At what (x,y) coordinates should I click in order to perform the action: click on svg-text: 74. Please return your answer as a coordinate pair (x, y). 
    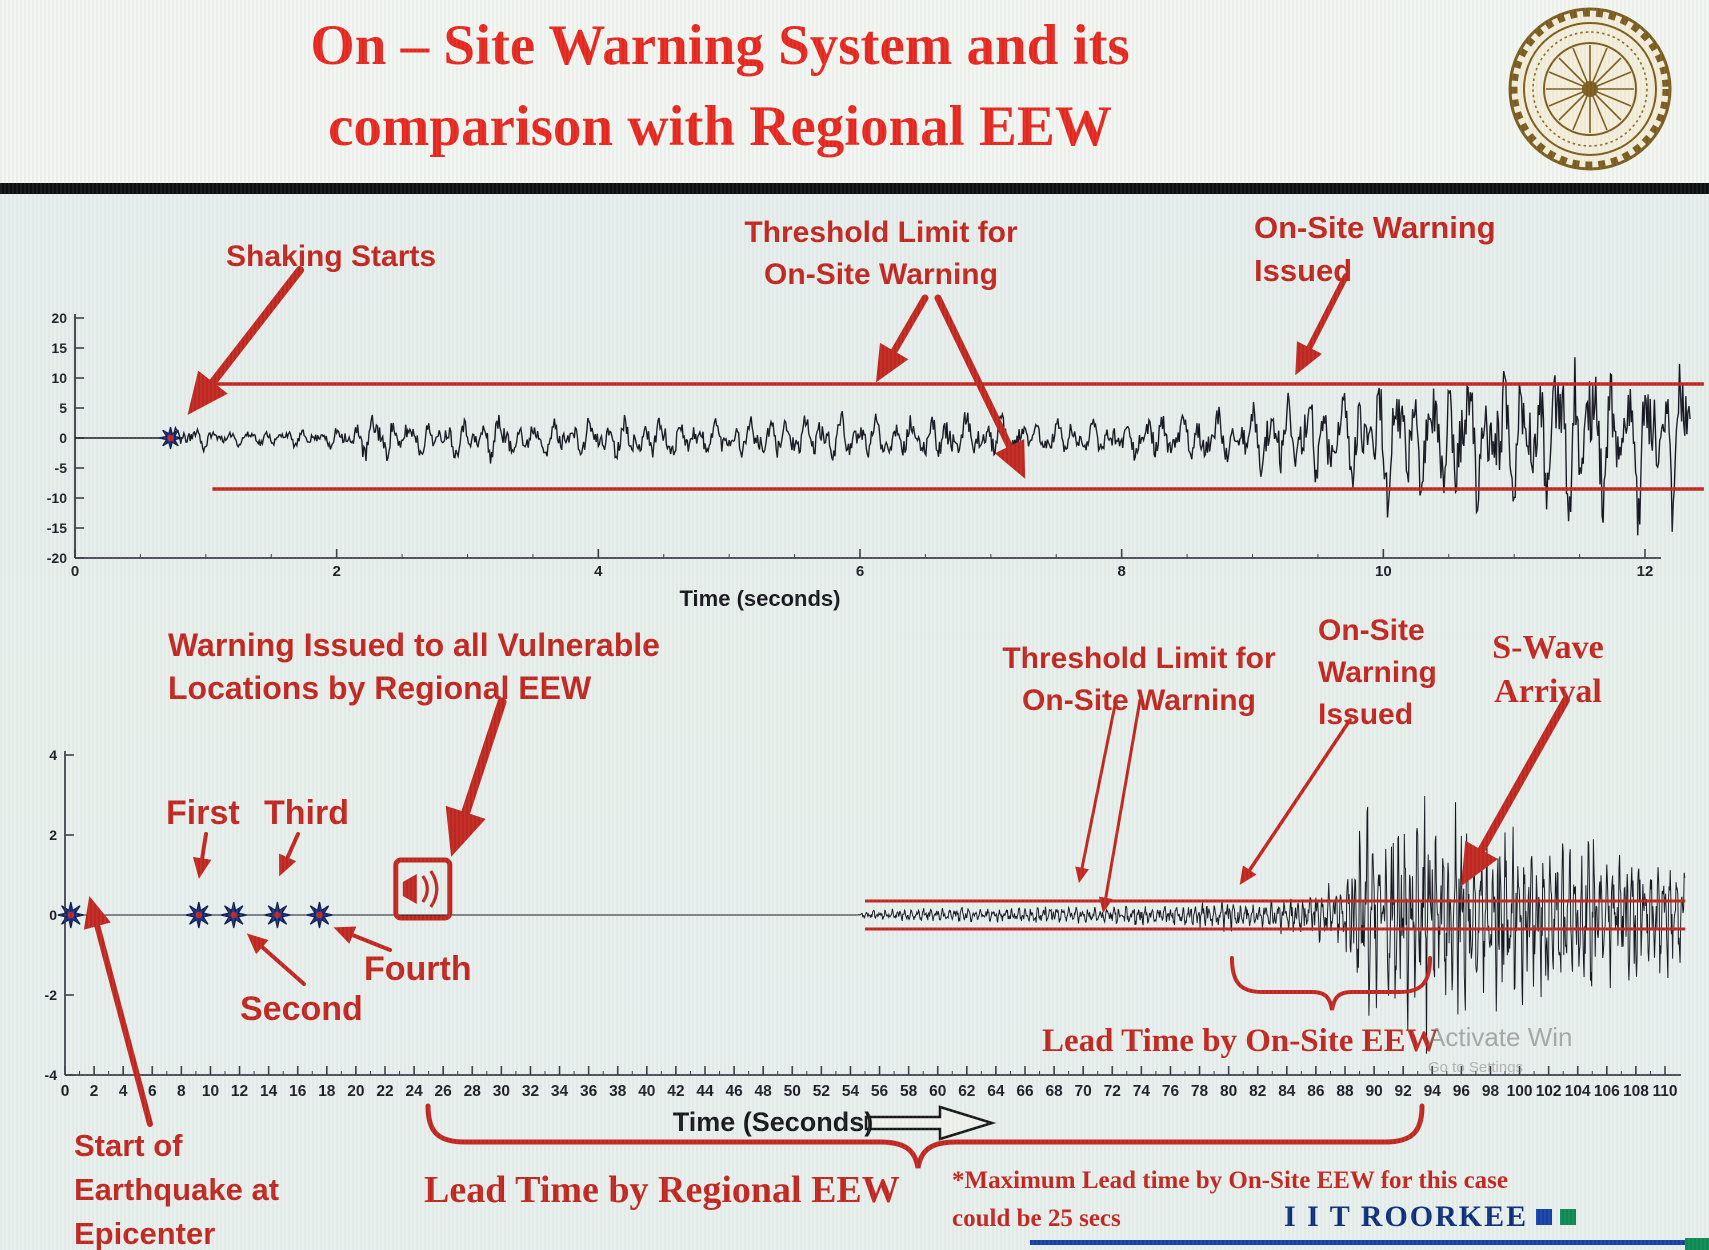
    Looking at the image, I should click on (1142, 1091).